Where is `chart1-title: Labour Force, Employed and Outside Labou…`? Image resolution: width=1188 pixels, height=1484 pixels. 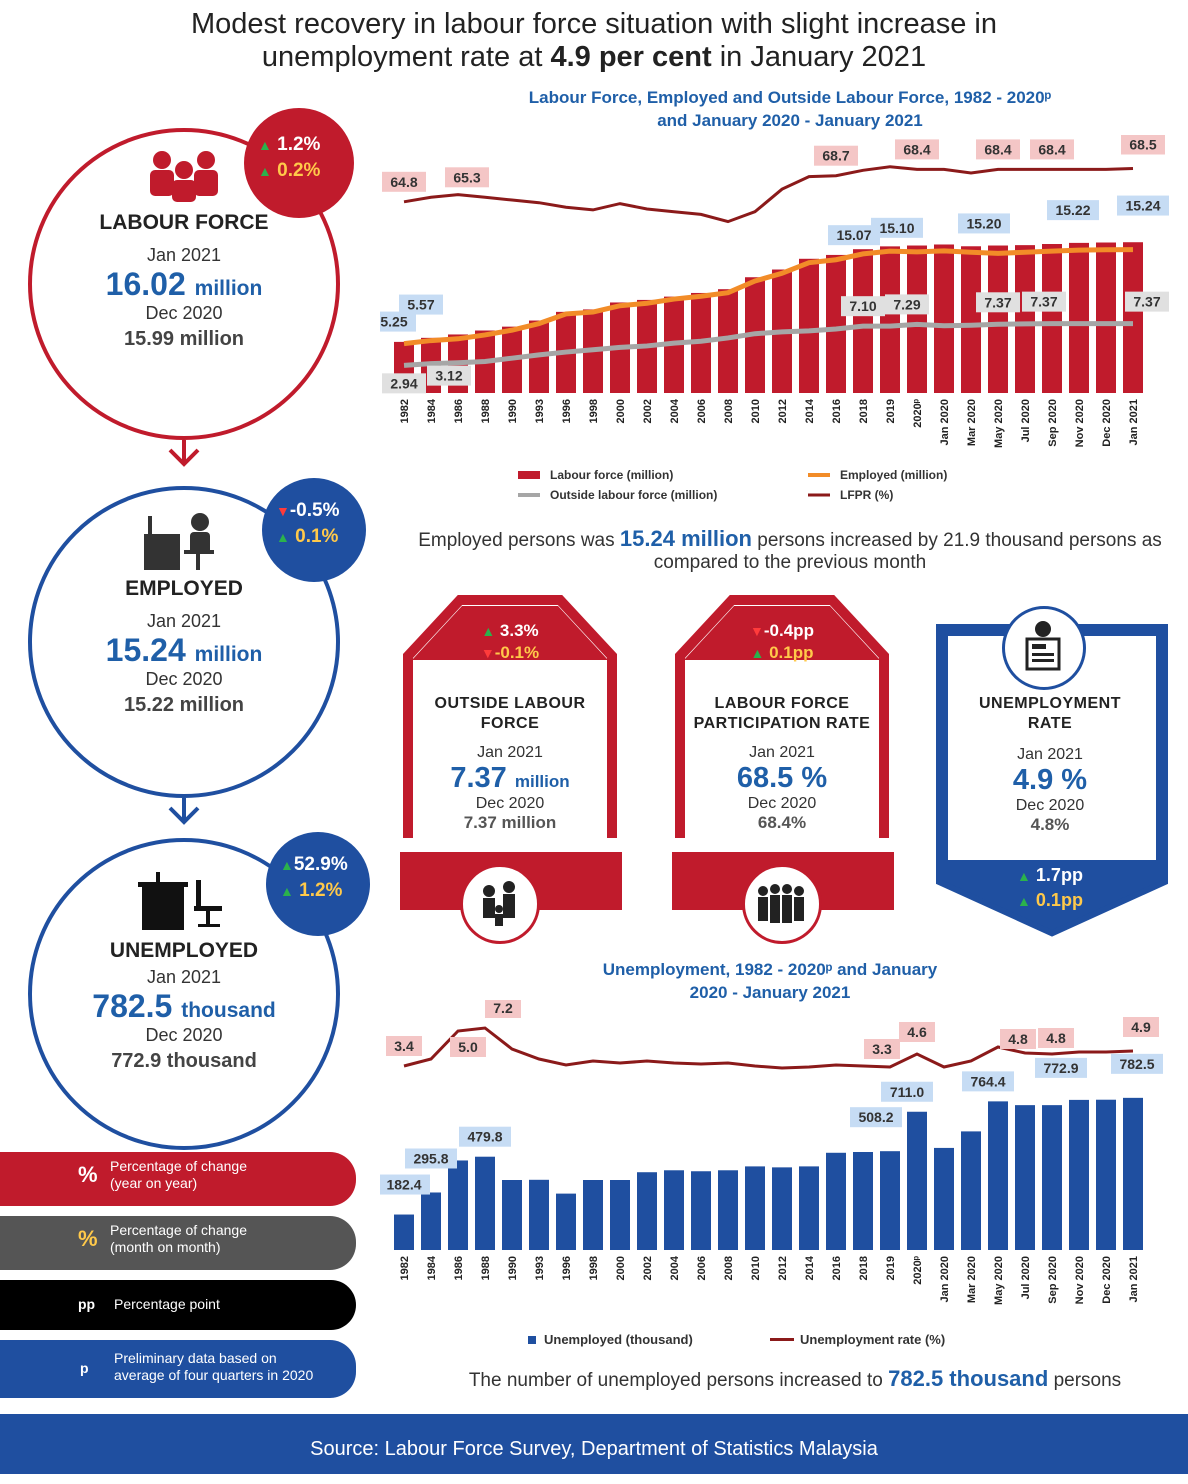 chart1-title: Labour Force, Employed and Outside Labou… is located at coordinates (790, 109).